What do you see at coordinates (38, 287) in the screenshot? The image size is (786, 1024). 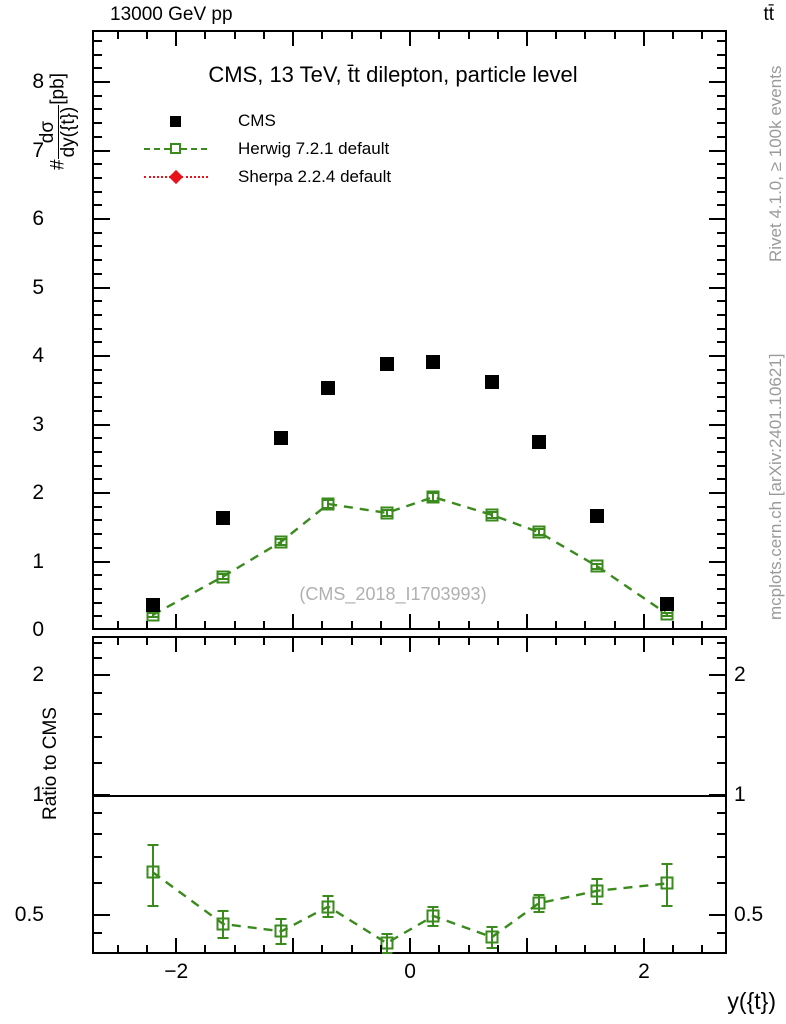 I see `y-tick-label-main: 5` at bounding box center [38, 287].